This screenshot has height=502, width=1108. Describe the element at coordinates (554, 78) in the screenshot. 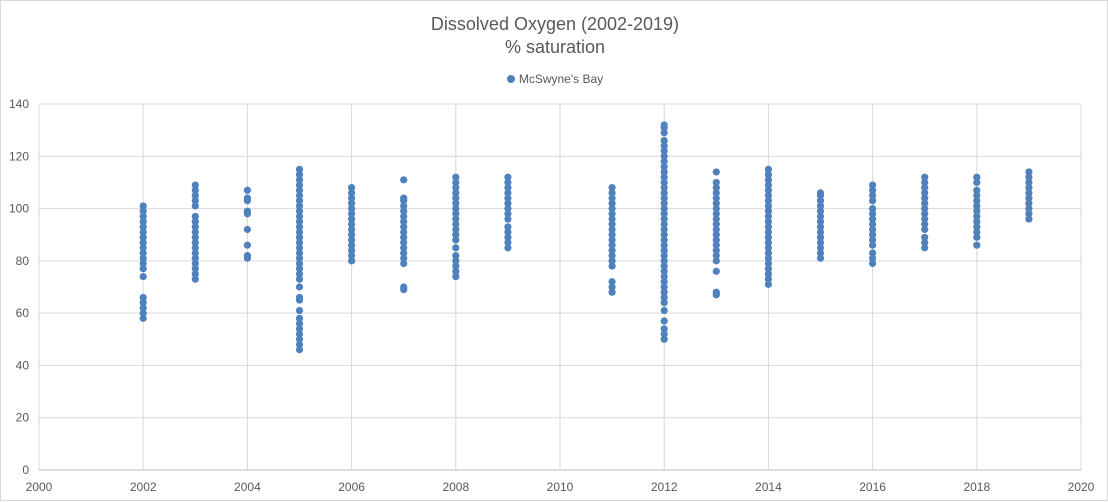

I see `legend: McSwyne's Bay` at that location.